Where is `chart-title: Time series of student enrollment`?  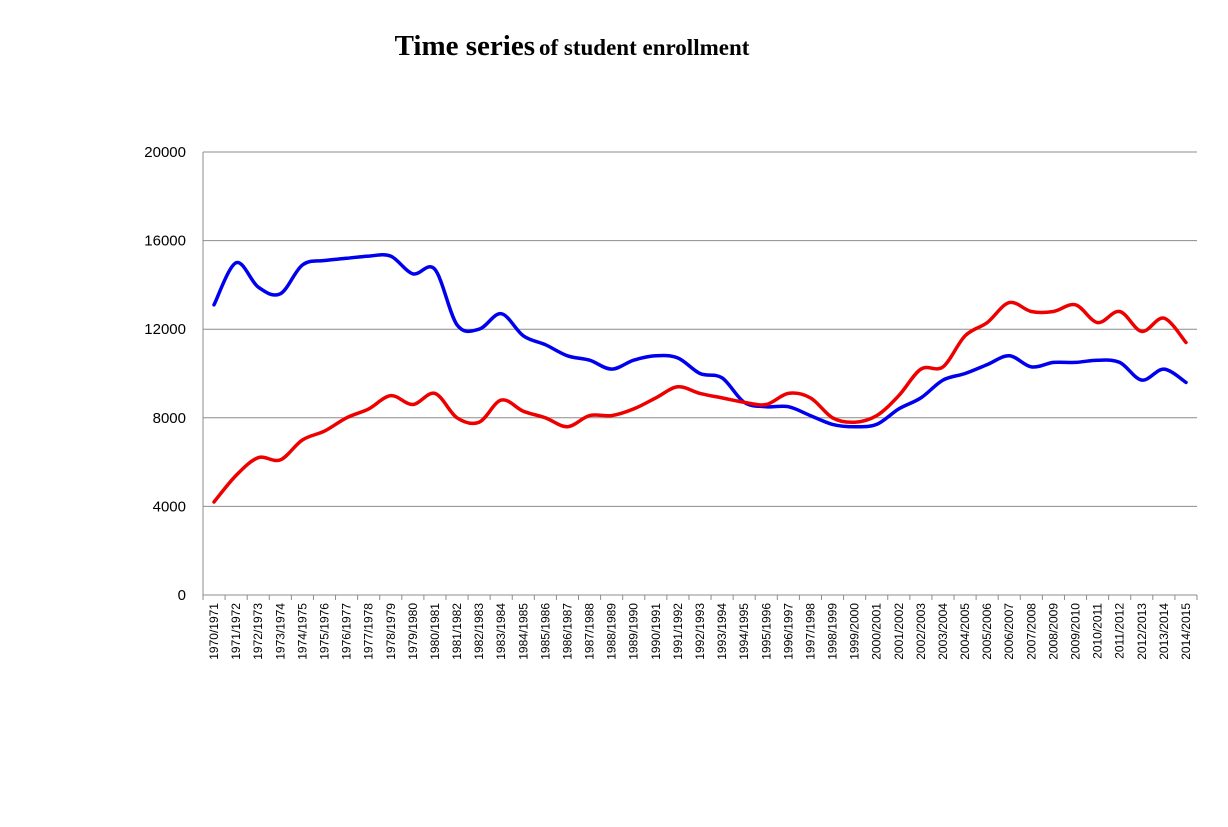 chart-title: Time series of student enrollment is located at coordinates (572, 46).